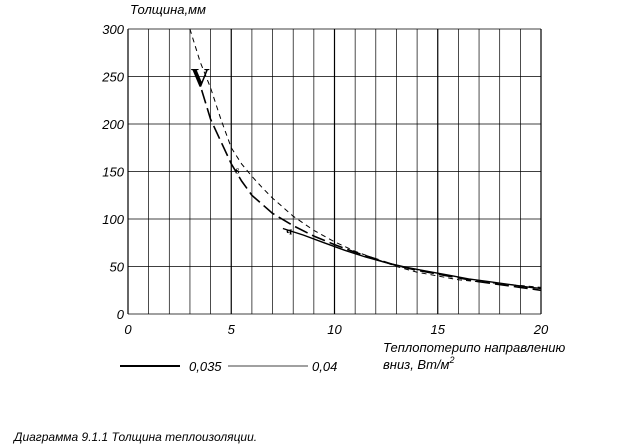  What do you see at coordinates (200, 78) in the screenshot?
I see `annotation-label: V` at bounding box center [200, 78].